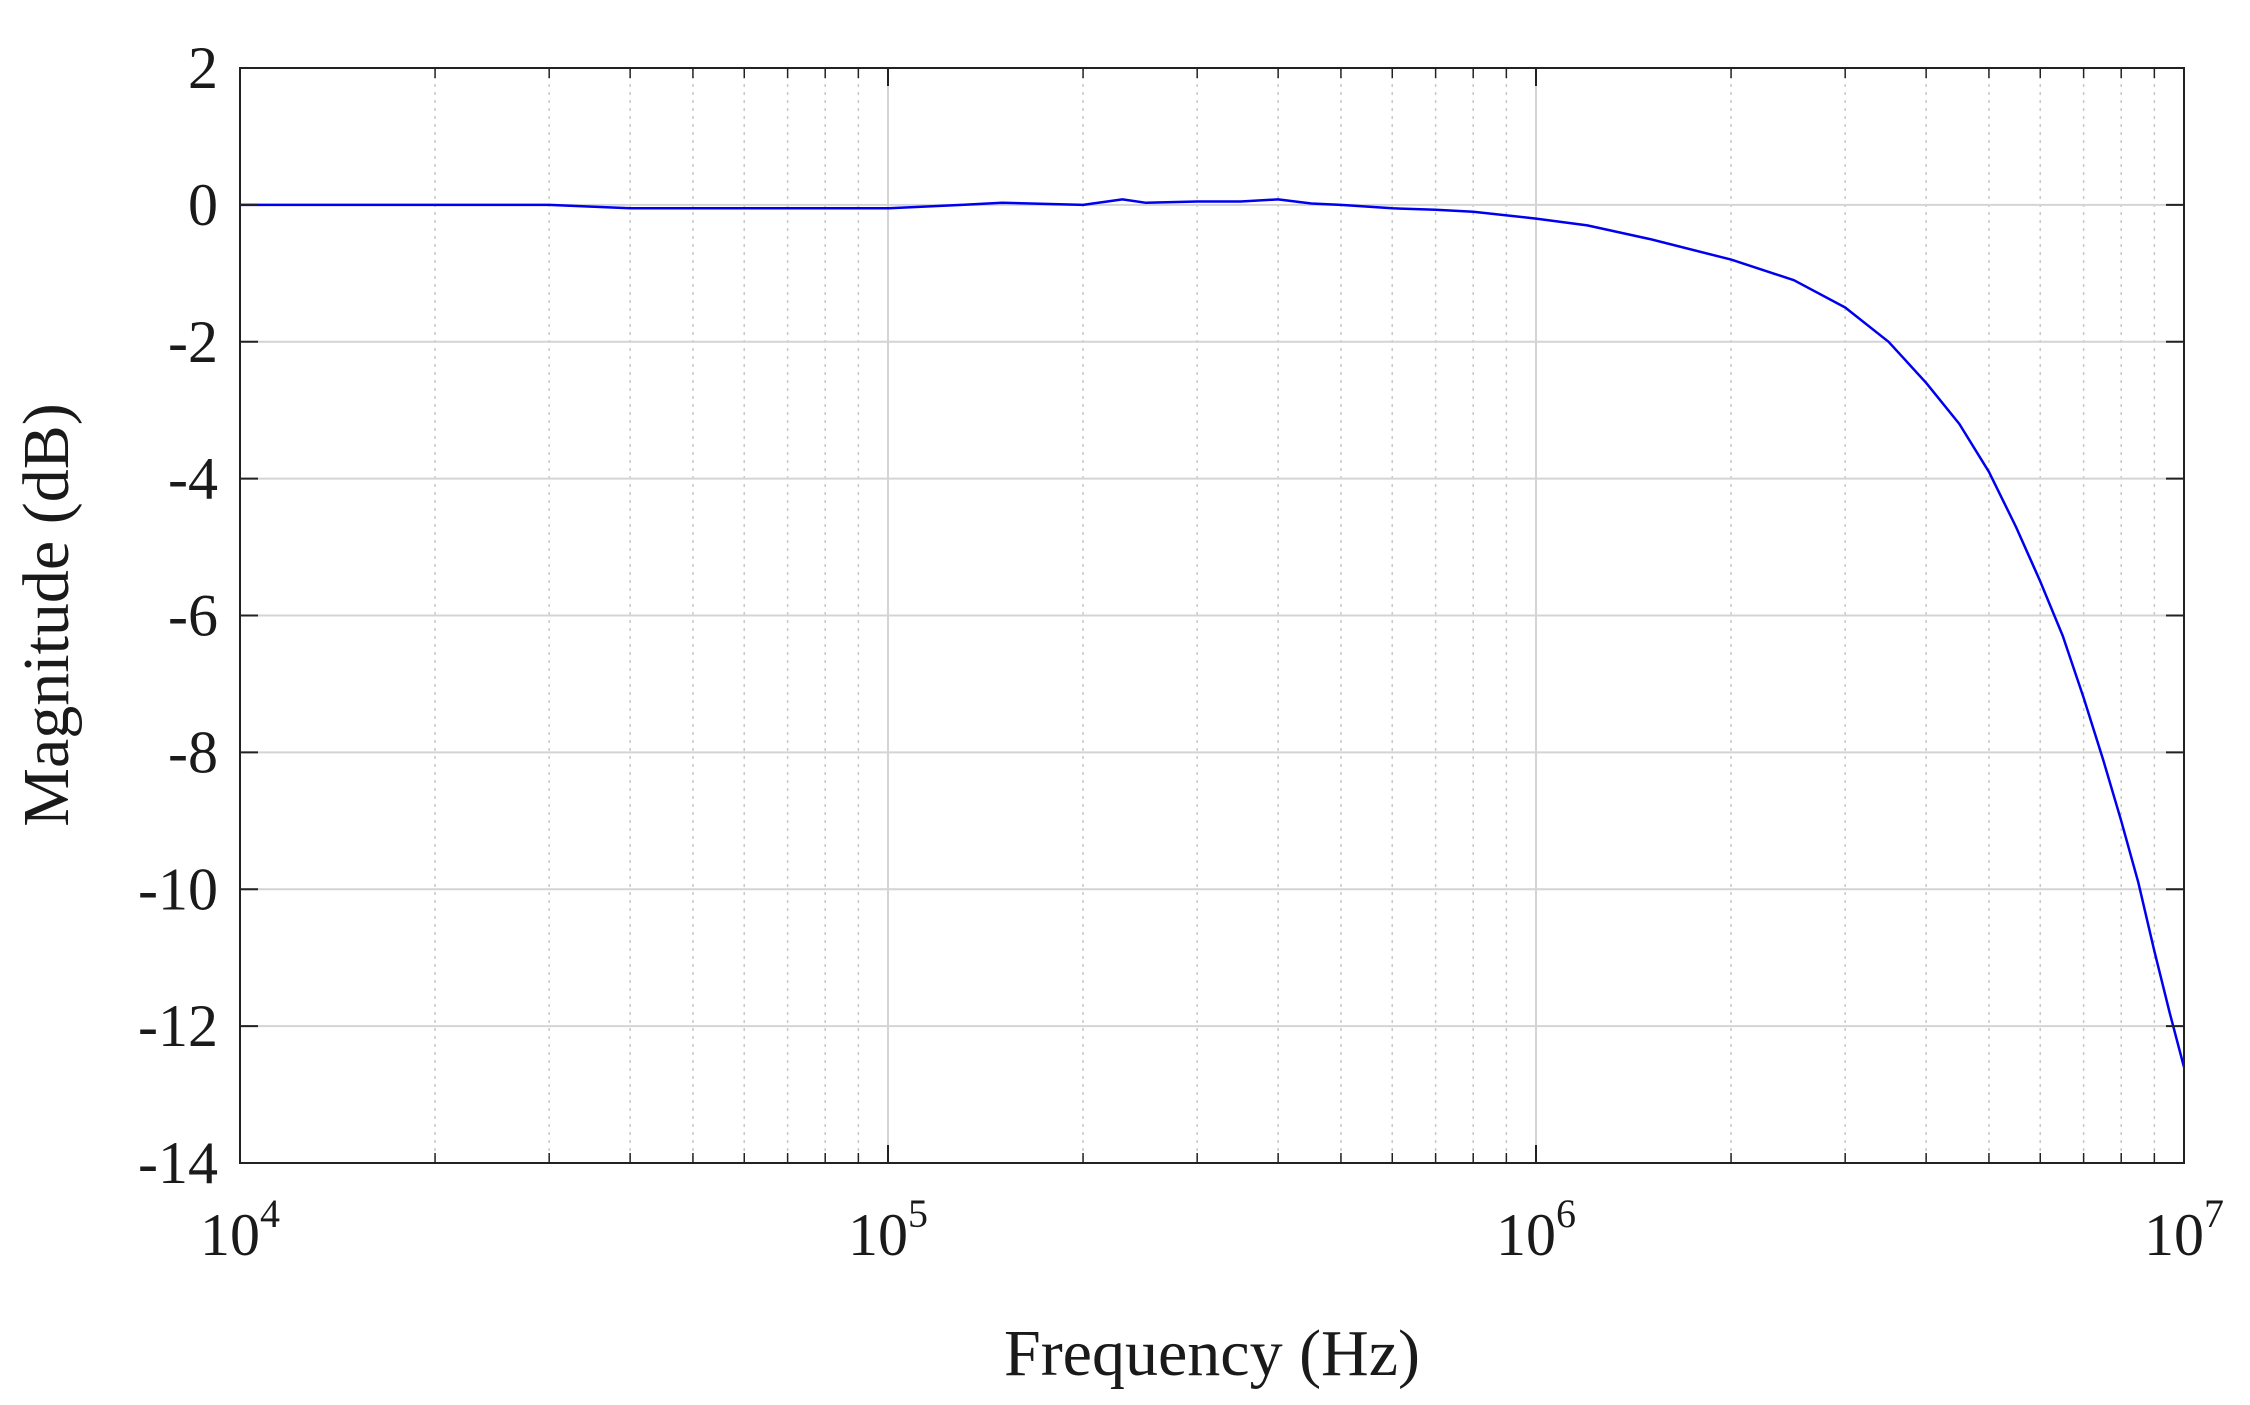  I want to click on x-tick-label: 10⁶, so click(1536, 1229).